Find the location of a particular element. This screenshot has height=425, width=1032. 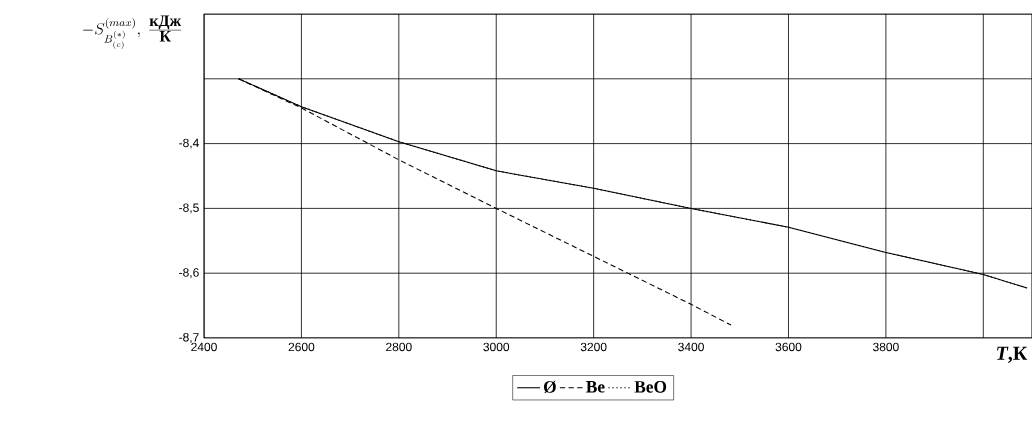

x-tick-label: 3400 is located at coordinates (691, 347).